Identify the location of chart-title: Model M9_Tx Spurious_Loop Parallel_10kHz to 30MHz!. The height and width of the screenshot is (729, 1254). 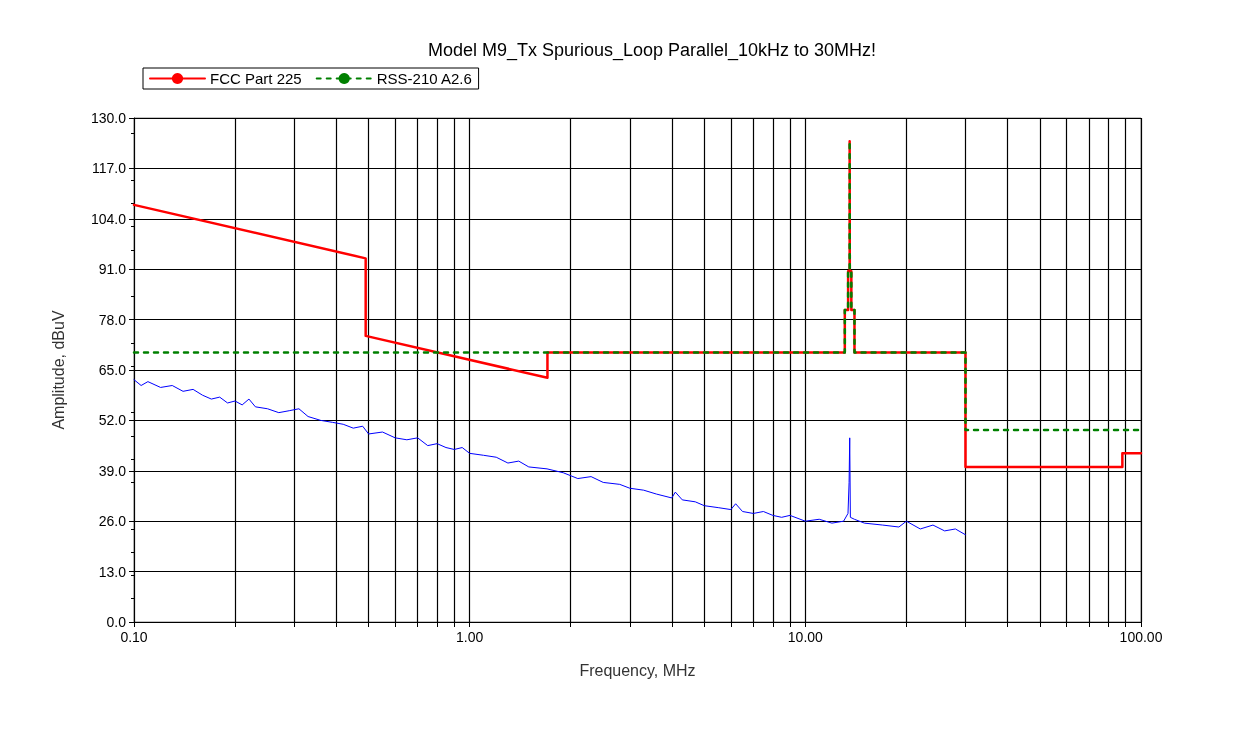
(652, 50).